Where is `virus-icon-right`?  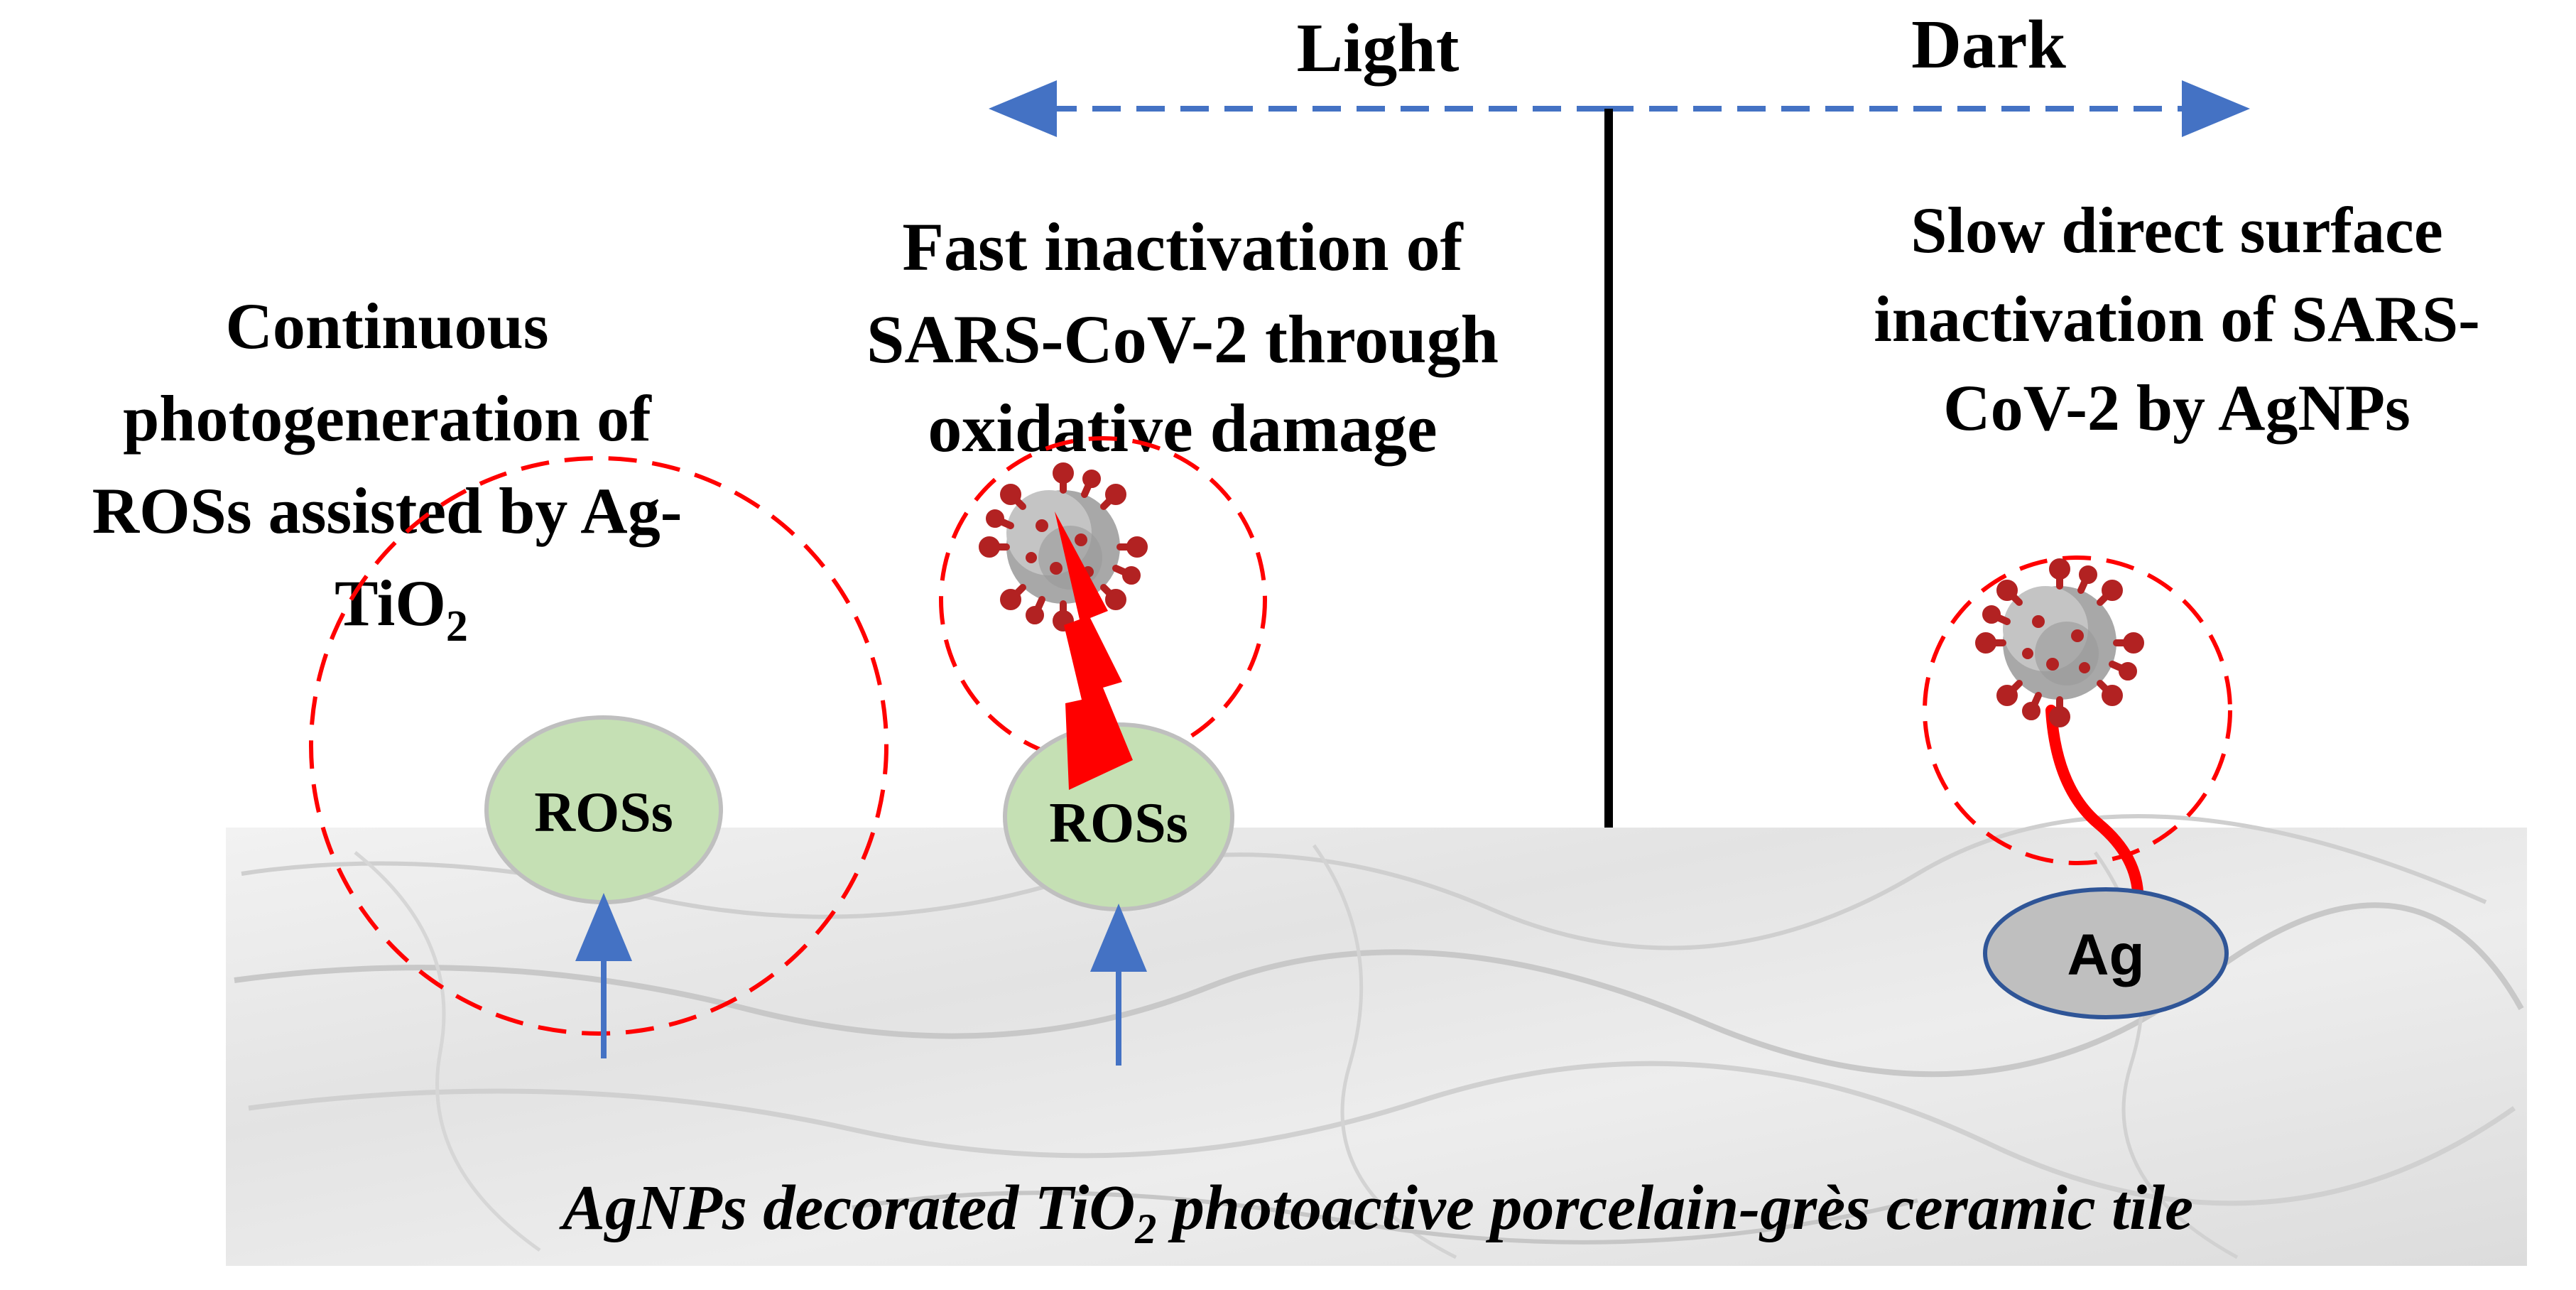
virus-icon-right is located at coordinates (2059, 642).